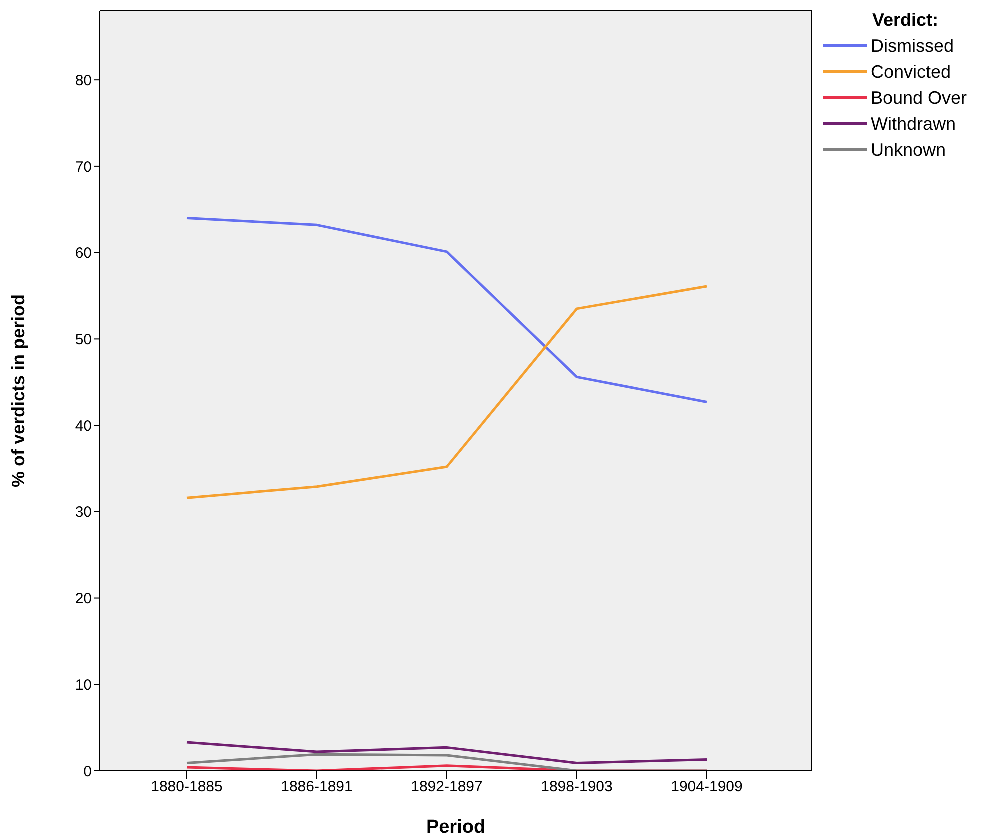 Image resolution: width=996 pixels, height=837 pixels. I want to click on x-axis-title: Period, so click(456, 827).